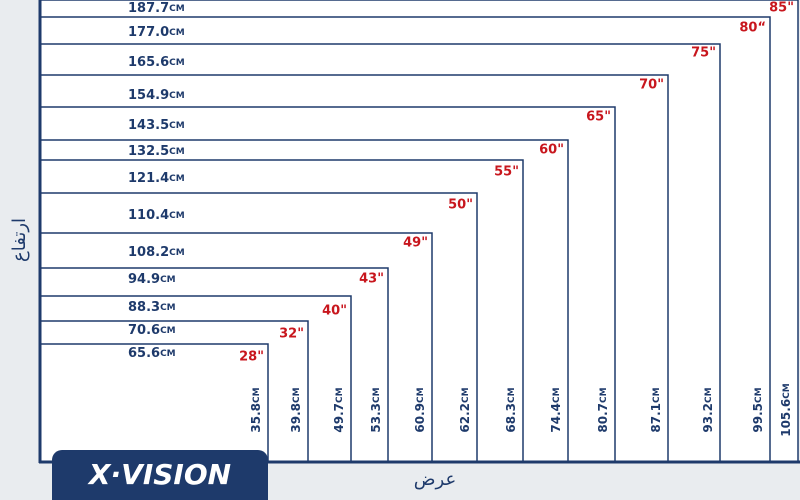  I want to click on width-label: 87.1CM, so click(656, 409).